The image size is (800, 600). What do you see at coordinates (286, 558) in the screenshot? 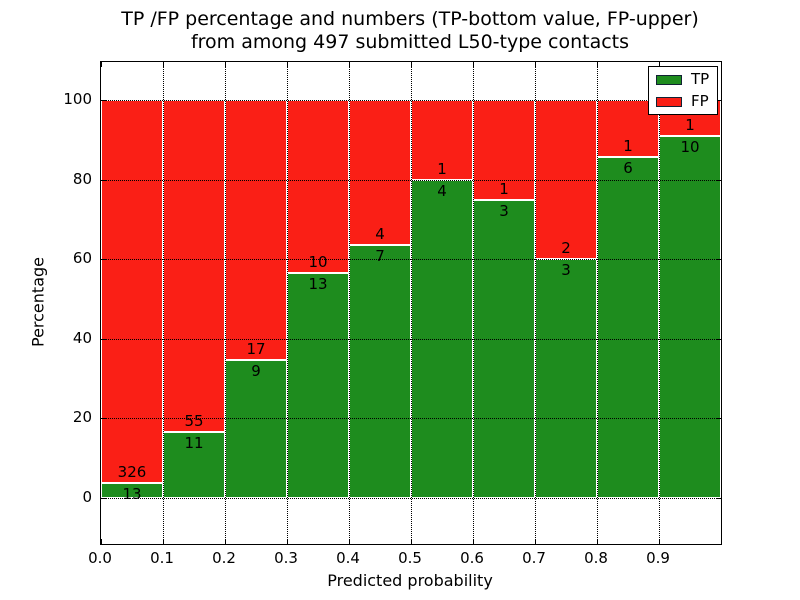
I see `x-tick-label: 0.3` at bounding box center [286, 558].